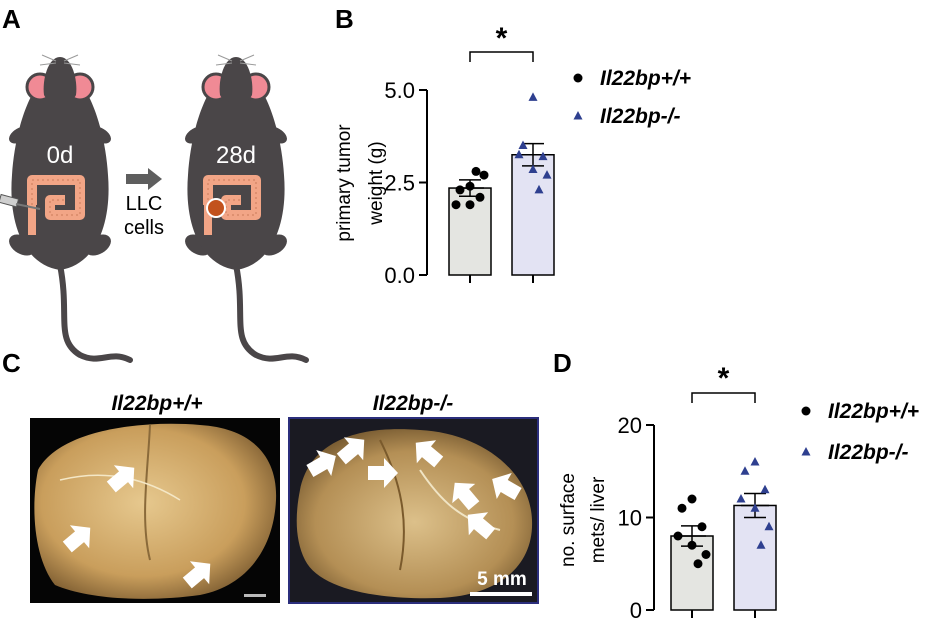 The width and height of the screenshot is (927, 623). Describe the element at coordinates (60, 155) in the screenshot. I see `day-start-label: 0d` at that location.